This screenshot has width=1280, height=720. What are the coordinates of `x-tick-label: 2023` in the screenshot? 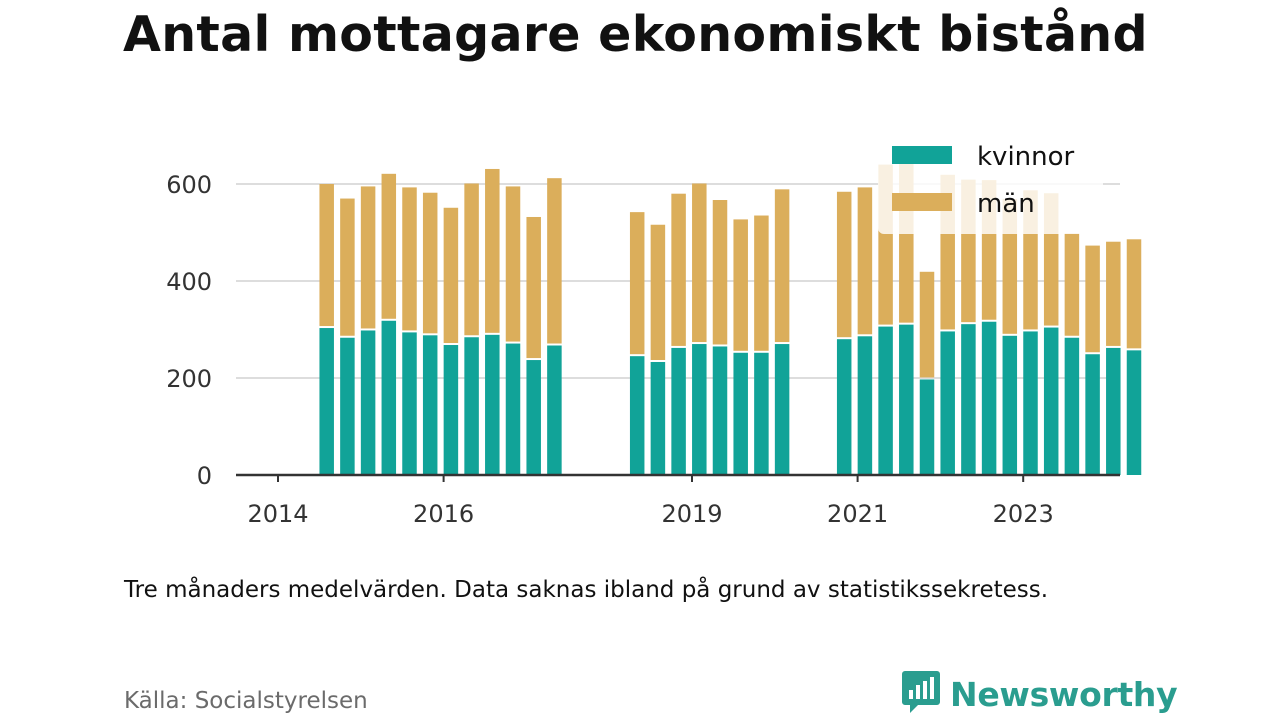 It's located at (1023, 514).